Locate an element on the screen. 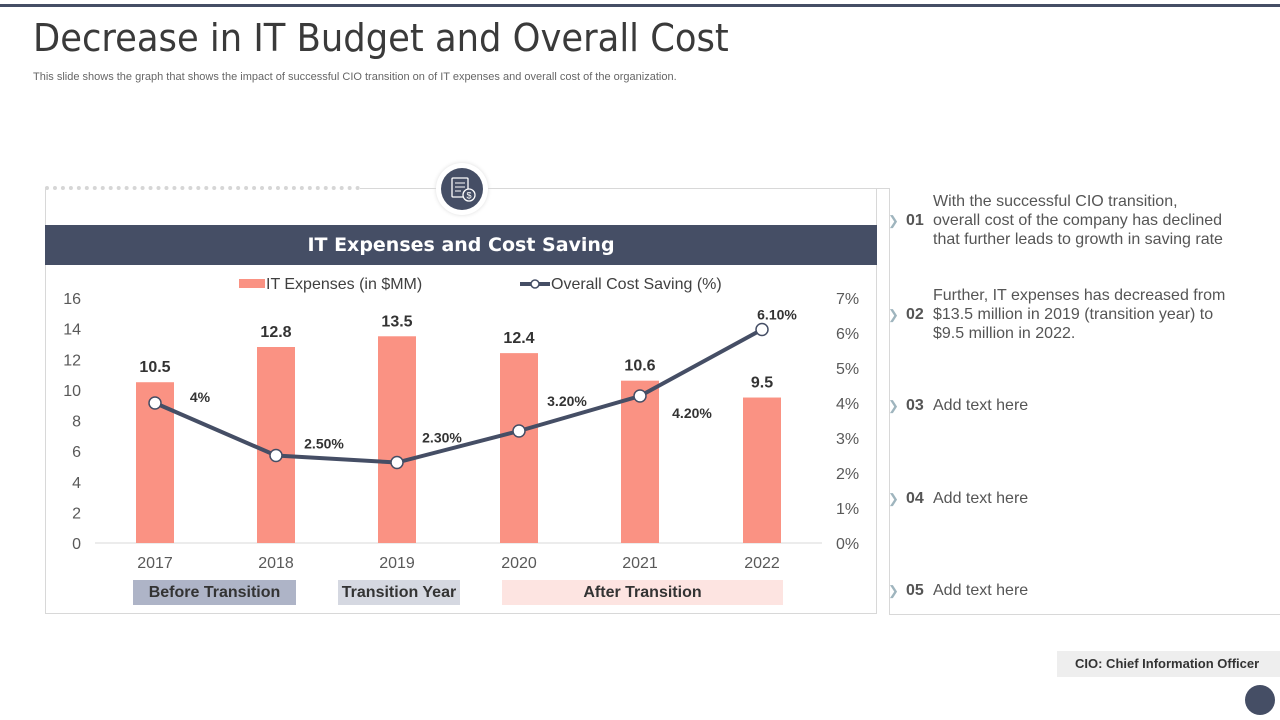  notes-divider is located at coordinates (889, 401).